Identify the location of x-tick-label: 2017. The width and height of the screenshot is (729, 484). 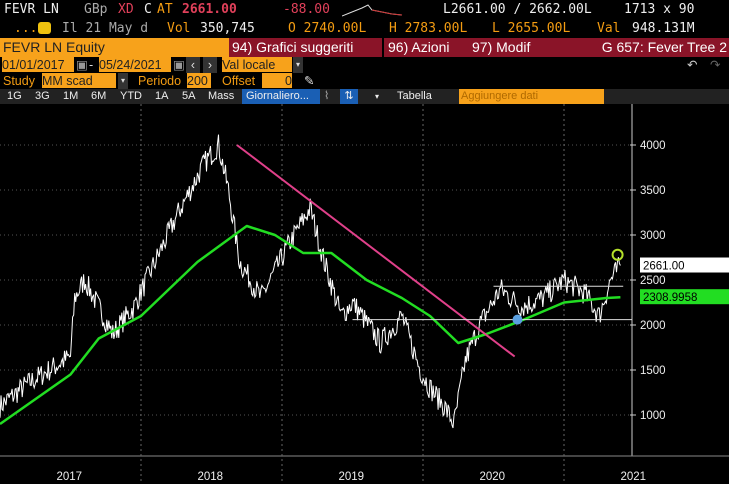
(70, 477).